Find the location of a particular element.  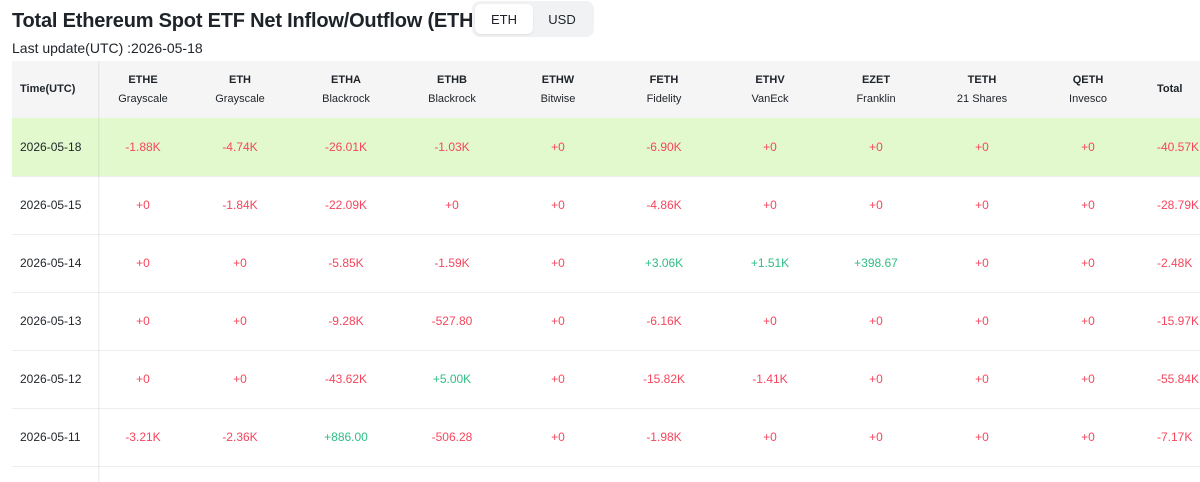

flow-value-cell: -6.90K is located at coordinates (664, 146).